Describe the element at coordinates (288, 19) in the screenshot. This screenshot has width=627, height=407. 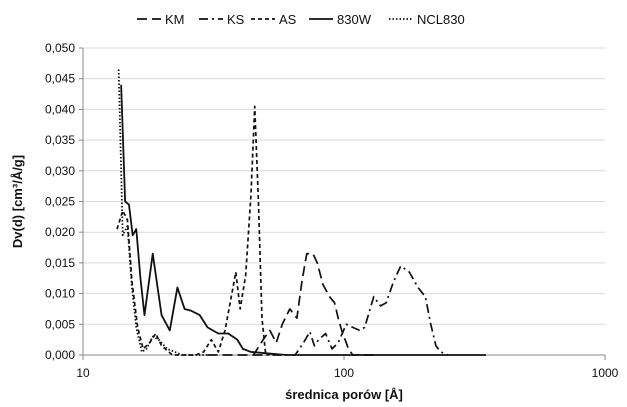
I see `legend-label: AS` at that location.